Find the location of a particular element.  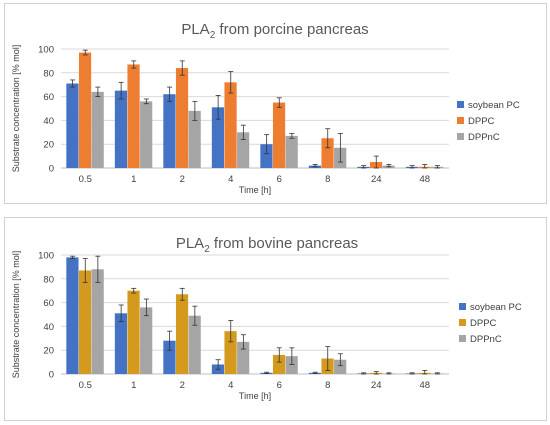

chart-title: PLA2 from porcine pancreas is located at coordinates (274, 31).